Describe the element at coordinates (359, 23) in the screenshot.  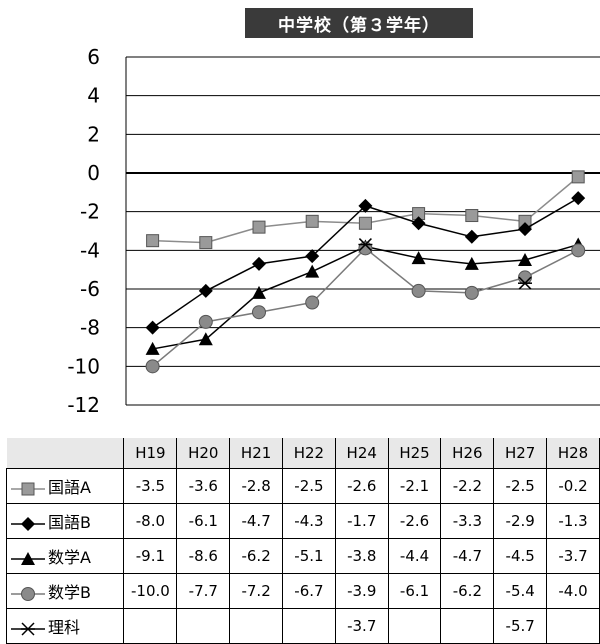
I see `chart-title: 中学校（第３学年）` at that location.